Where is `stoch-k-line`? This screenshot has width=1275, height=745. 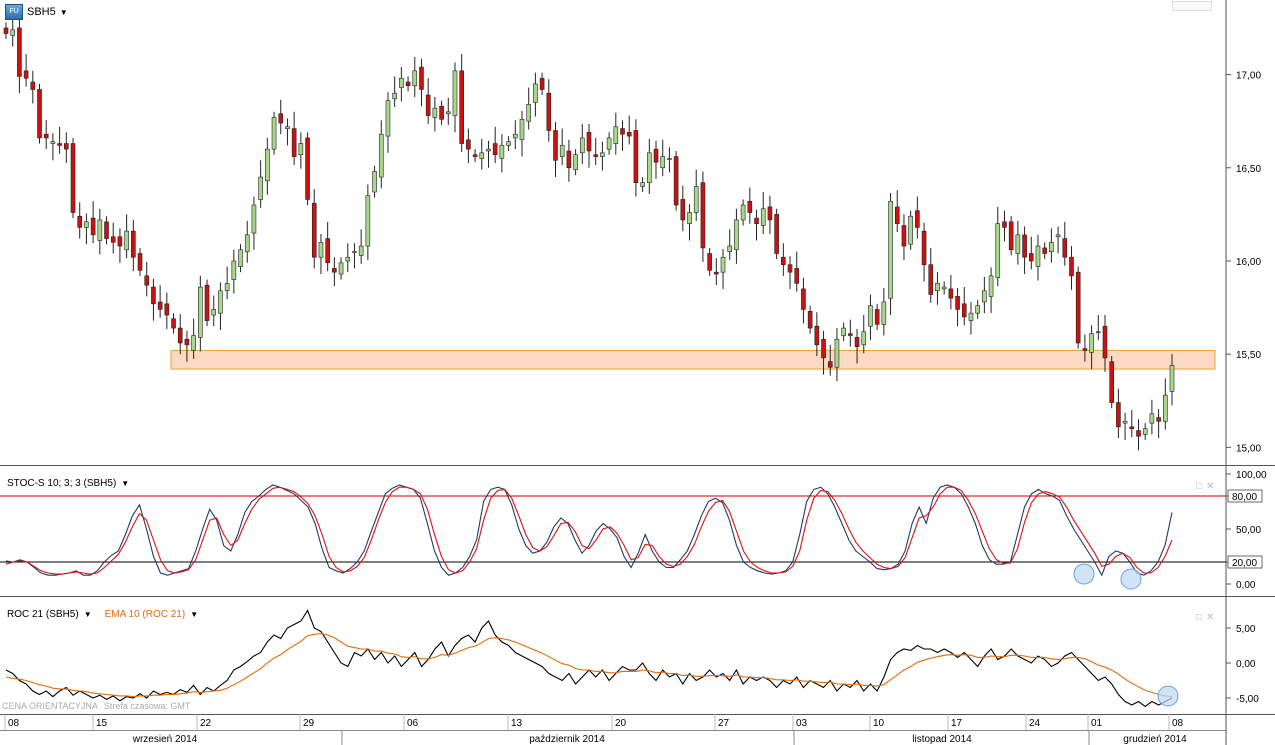 stoch-k-line is located at coordinates (589, 530).